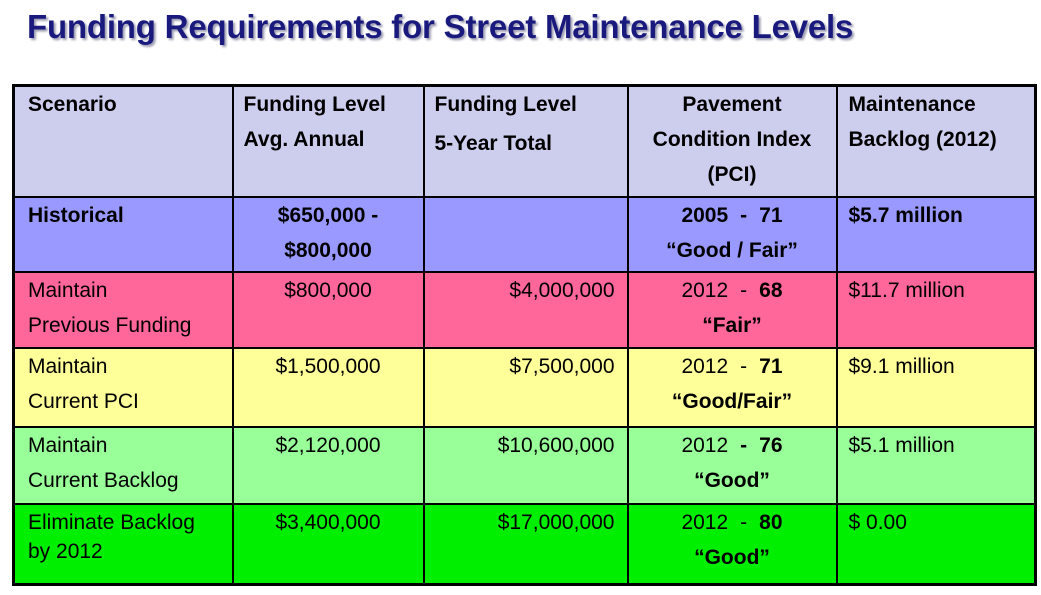  What do you see at coordinates (732, 544) in the screenshot?
I see `pci-cell: 2012-80 “Good”` at bounding box center [732, 544].